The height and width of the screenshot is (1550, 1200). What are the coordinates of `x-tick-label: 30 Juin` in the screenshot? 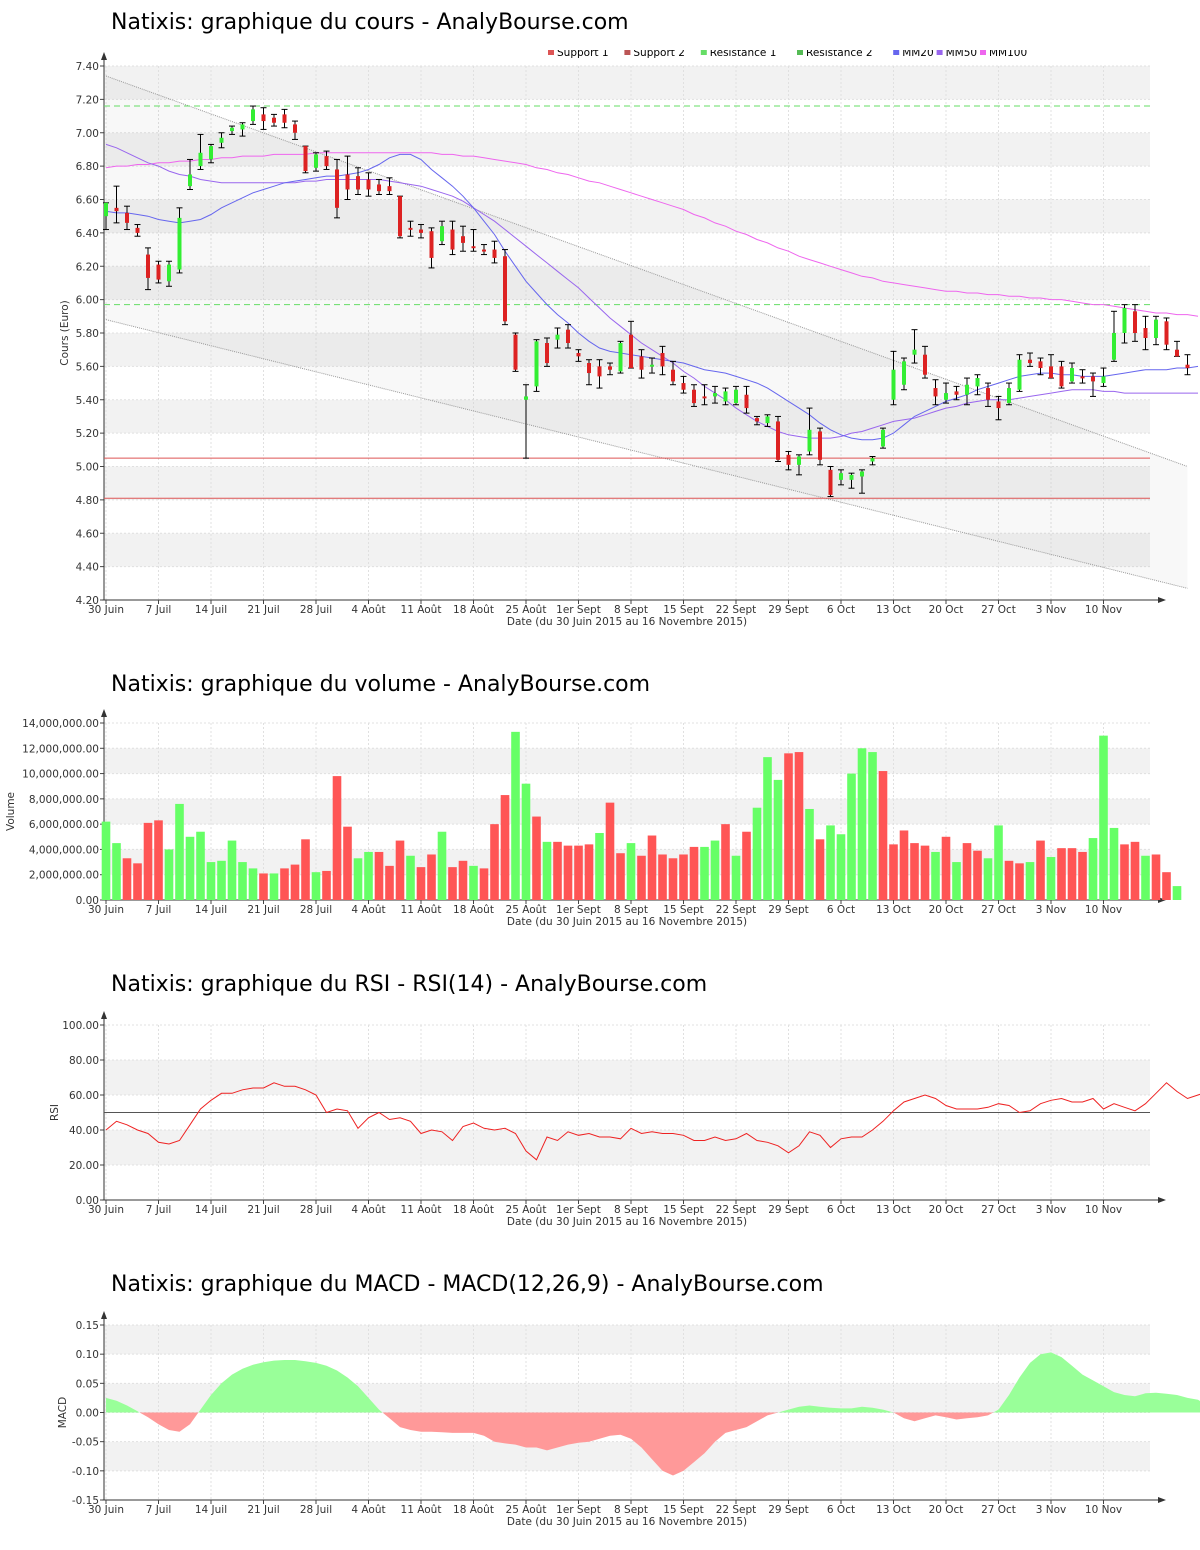 It's located at (106, 610).